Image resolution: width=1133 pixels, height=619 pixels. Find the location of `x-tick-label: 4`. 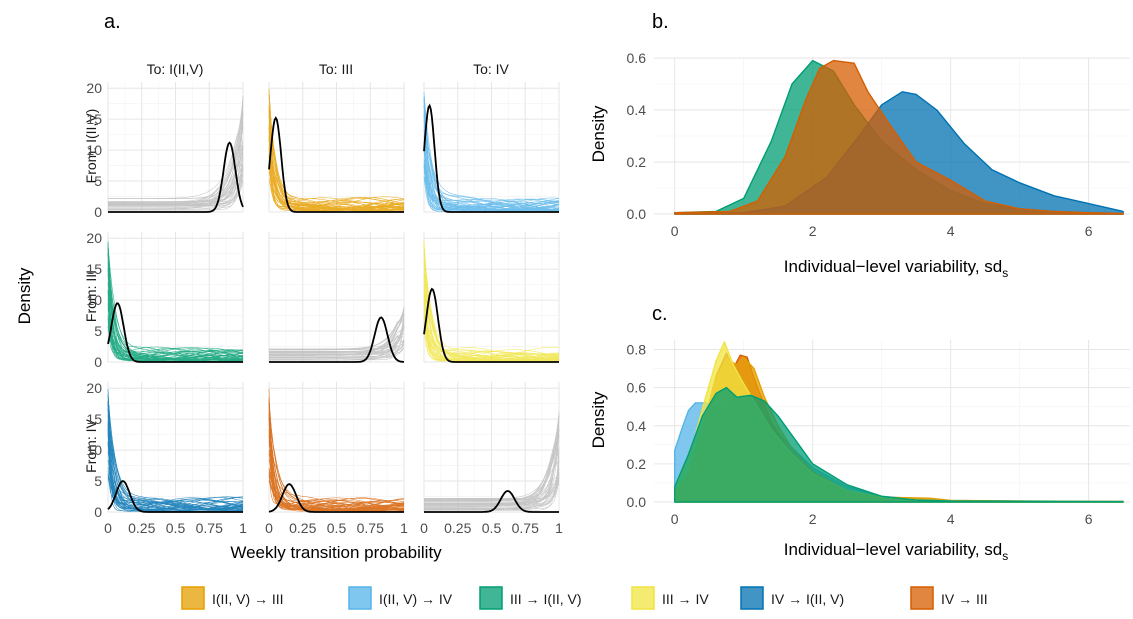

x-tick-label: 4 is located at coordinates (951, 231).